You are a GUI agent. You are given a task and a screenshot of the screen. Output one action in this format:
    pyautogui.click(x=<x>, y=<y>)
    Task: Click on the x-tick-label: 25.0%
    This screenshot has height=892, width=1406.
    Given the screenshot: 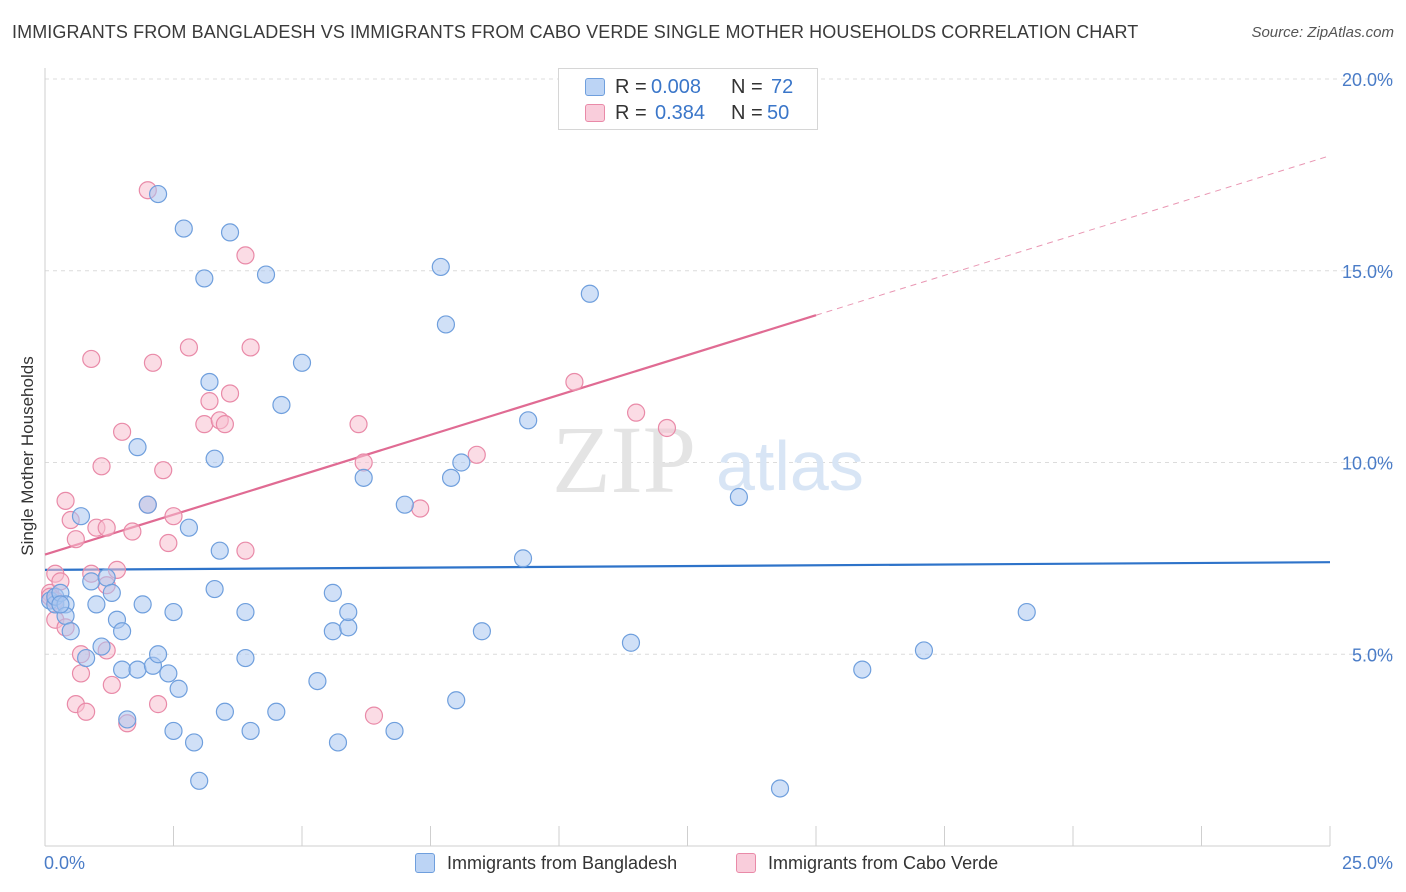 What is the action you would take?
    pyautogui.click(x=1367, y=863)
    